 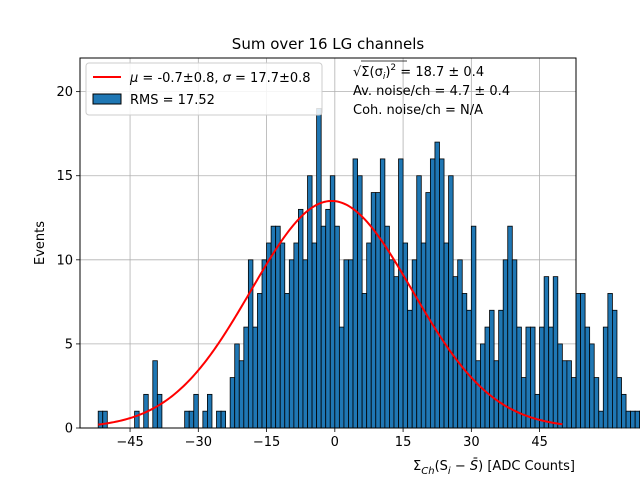 What do you see at coordinates (107, 99) in the screenshot?
I see `legend-rms-patch` at bounding box center [107, 99].